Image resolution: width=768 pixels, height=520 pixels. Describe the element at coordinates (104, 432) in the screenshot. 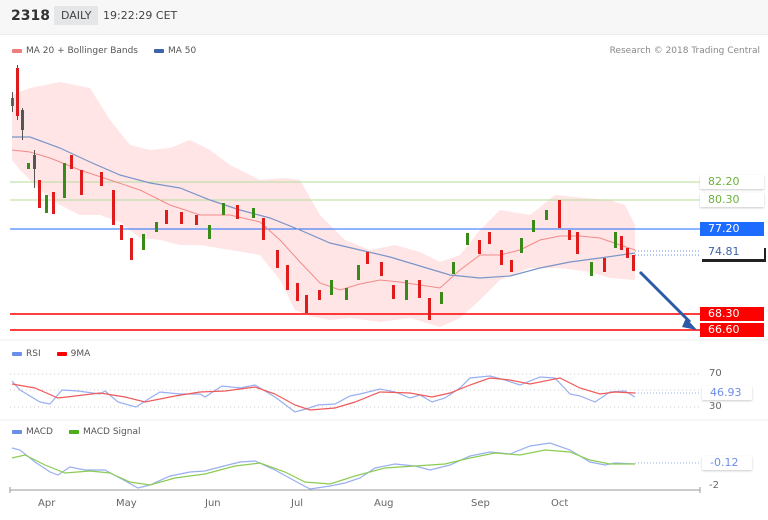

I see `legend-macd-signal: MACD Signal` at that location.